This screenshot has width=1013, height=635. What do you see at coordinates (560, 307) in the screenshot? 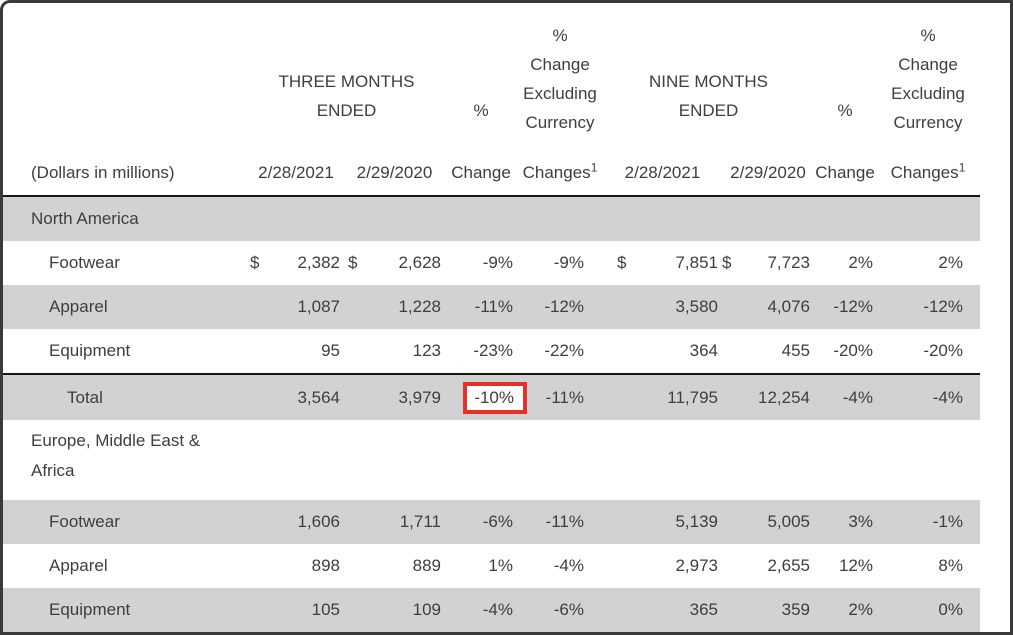
I see `pct-change-excl-cell: -12%` at bounding box center [560, 307].